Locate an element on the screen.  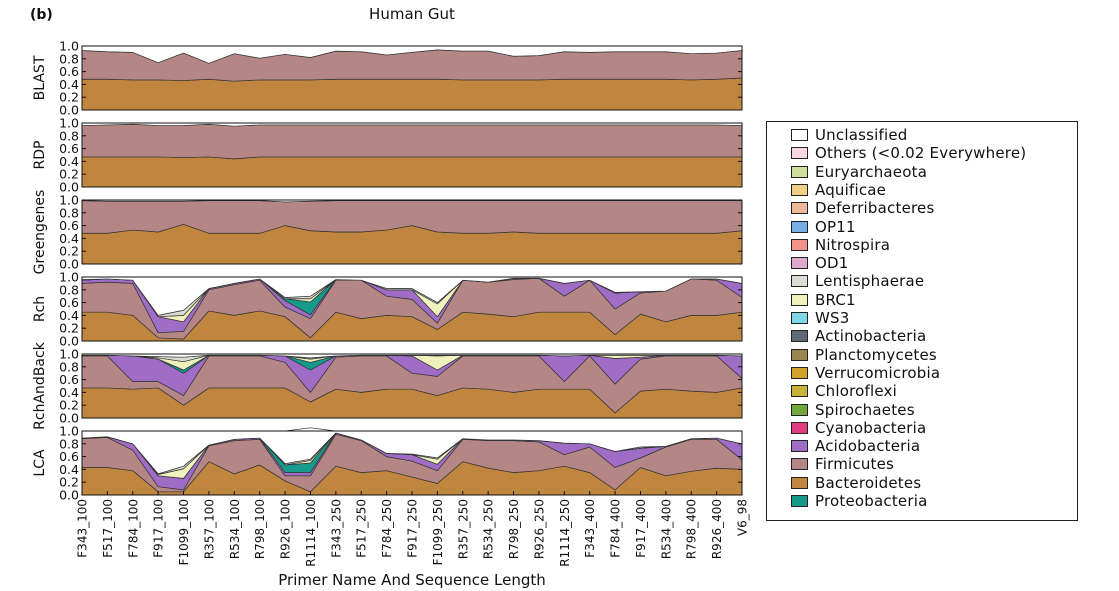
x-tick-label: F1099_100 is located at coordinates (184, 532).